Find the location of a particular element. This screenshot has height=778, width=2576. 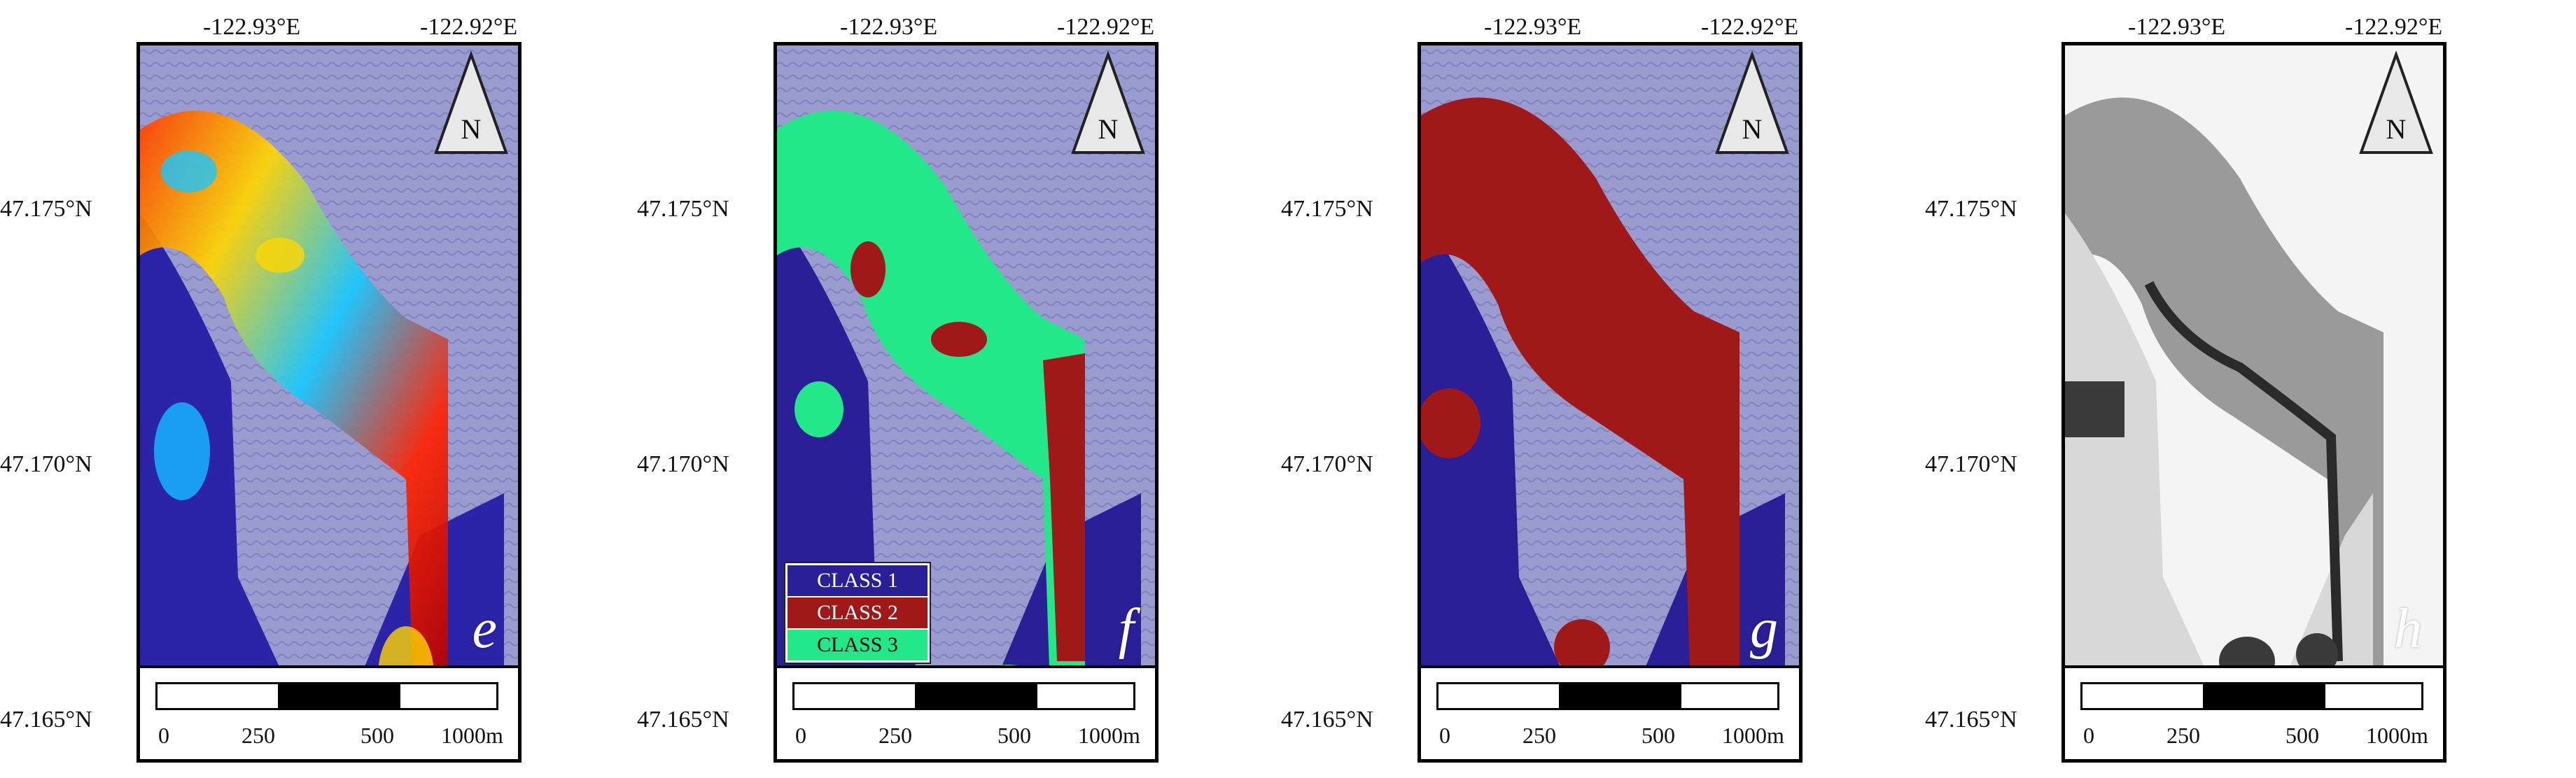

legend-item-class3: CLASS 3 is located at coordinates (857, 645).